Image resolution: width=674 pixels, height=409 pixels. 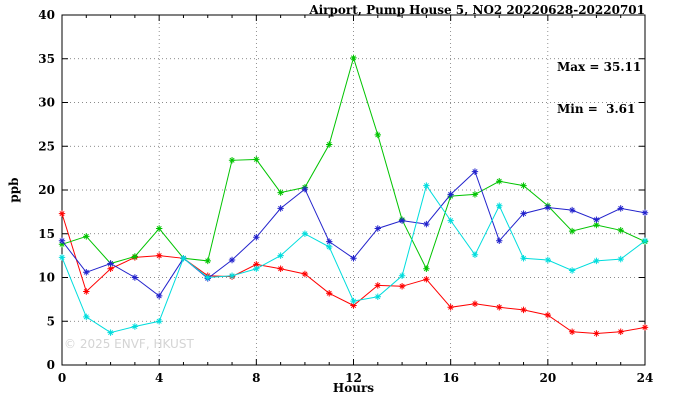 I want to click on x-axis-title: Hours, so click(x=353, y=388).